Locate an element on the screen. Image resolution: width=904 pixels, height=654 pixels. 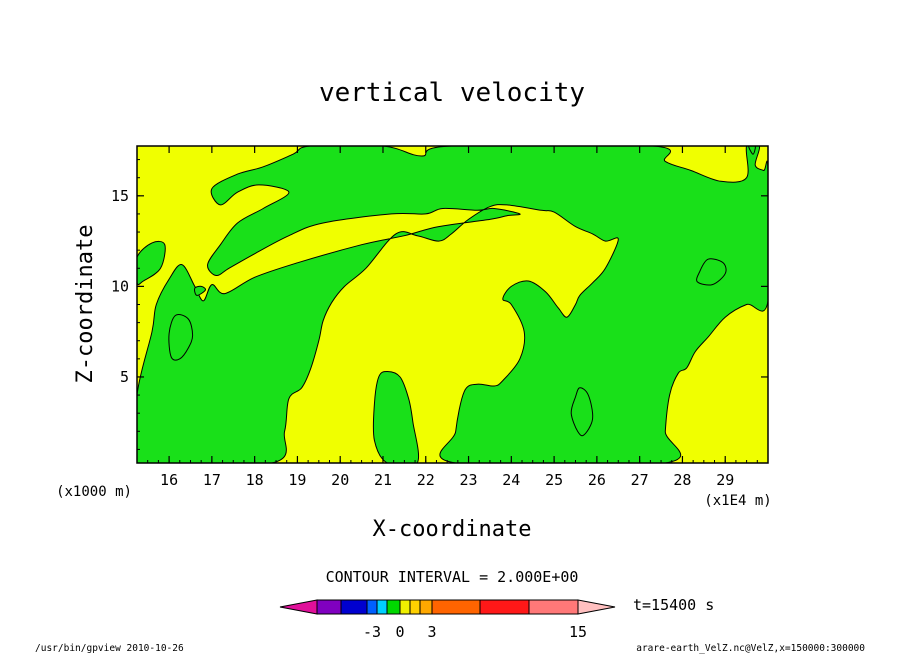
x-tick-label: 16 is located at coordinates (169, 480).